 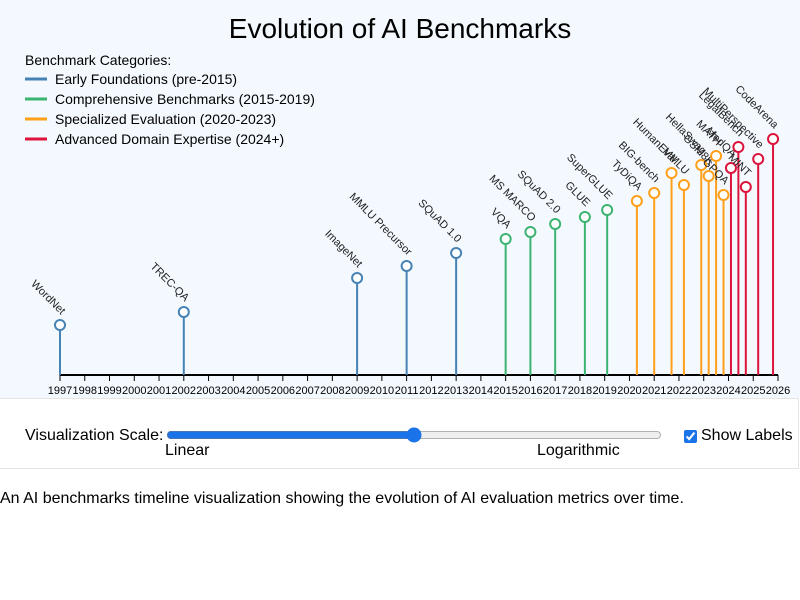 I want to click on x-tick-label-2020: 2020, so click(x=629, y=391).